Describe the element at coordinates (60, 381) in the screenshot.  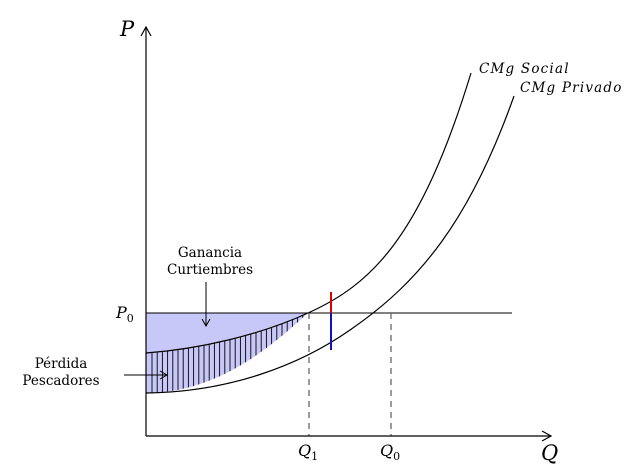
I see `loss-label-line2: Pescadores` at that location.